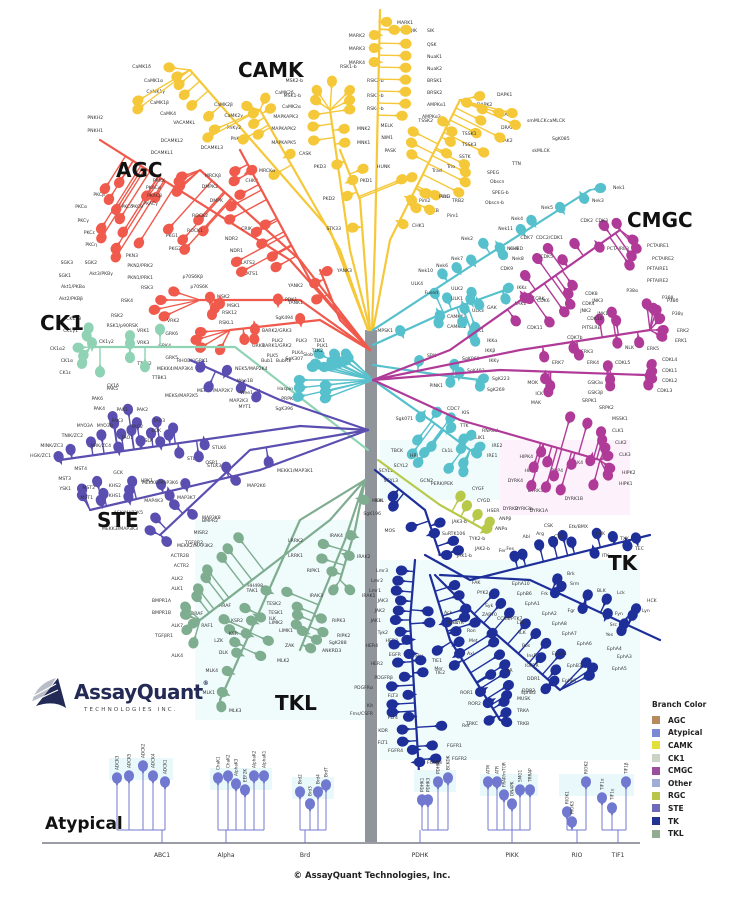 Image resolution: width=744 pixels, height=900 pixels. I want to click on kinase-label: CK1α, so click(67, 361).